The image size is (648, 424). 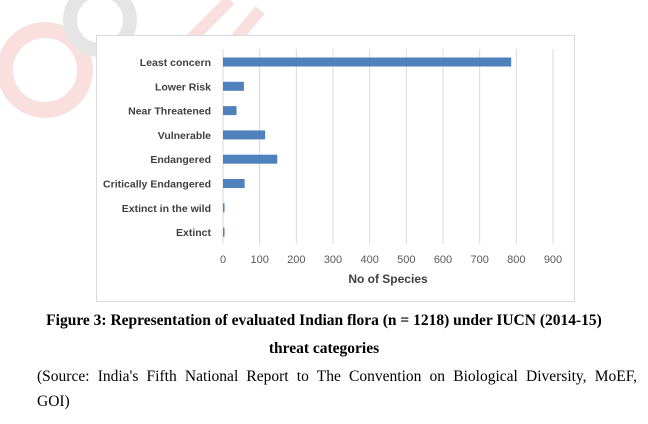 What do you see at coordinates (443, 260) in the screenshot?
I see `x-tick-label: 600` at bounding box center [443, 260].